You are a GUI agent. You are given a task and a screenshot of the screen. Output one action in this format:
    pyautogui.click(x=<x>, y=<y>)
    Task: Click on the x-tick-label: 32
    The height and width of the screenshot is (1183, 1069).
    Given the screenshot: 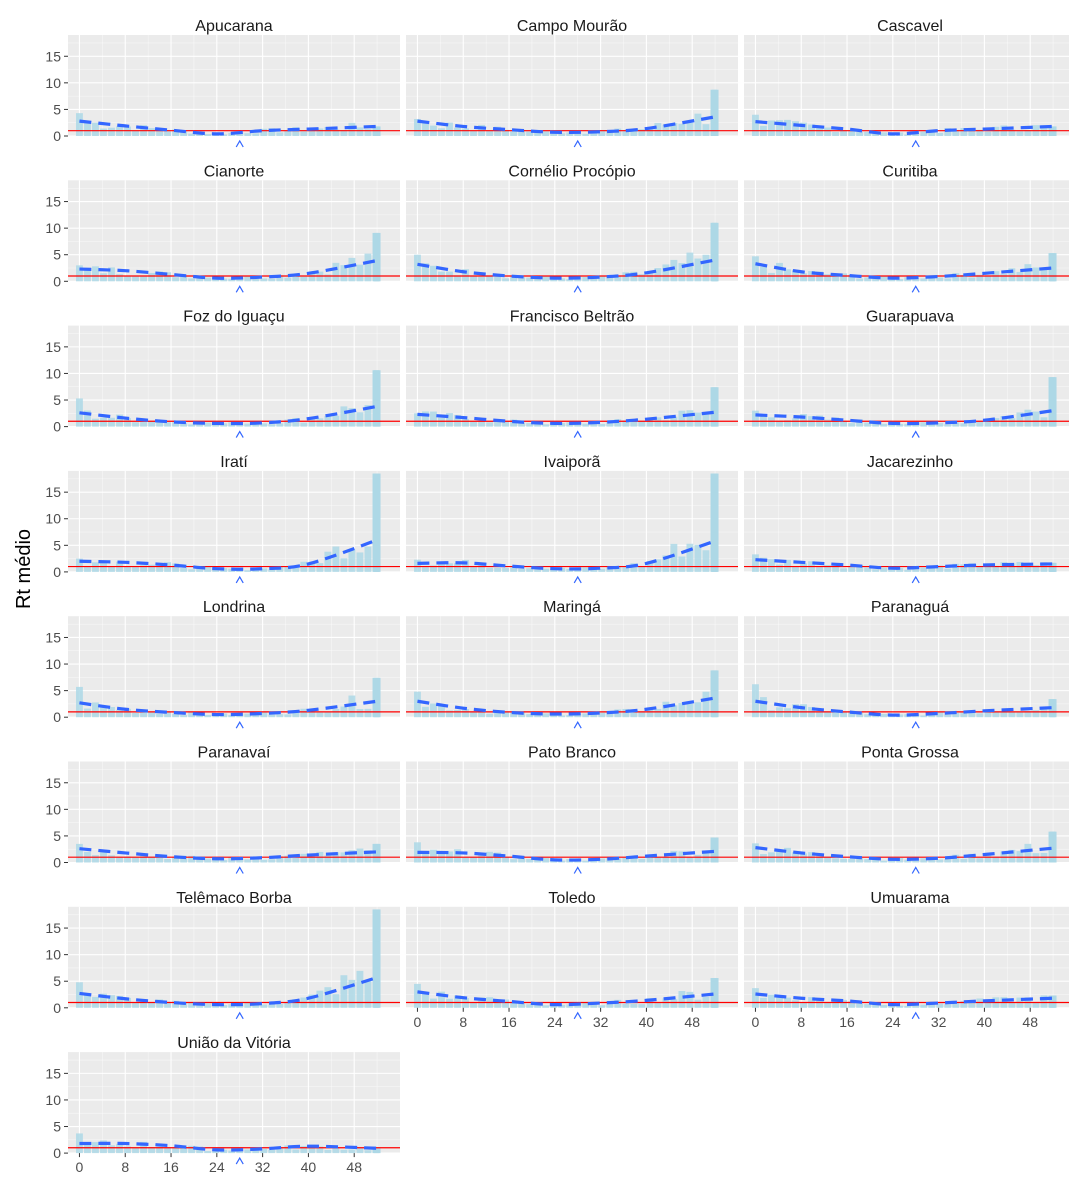 What is the action you would take?
    pyautogui.click(x=939, y=1022)
    